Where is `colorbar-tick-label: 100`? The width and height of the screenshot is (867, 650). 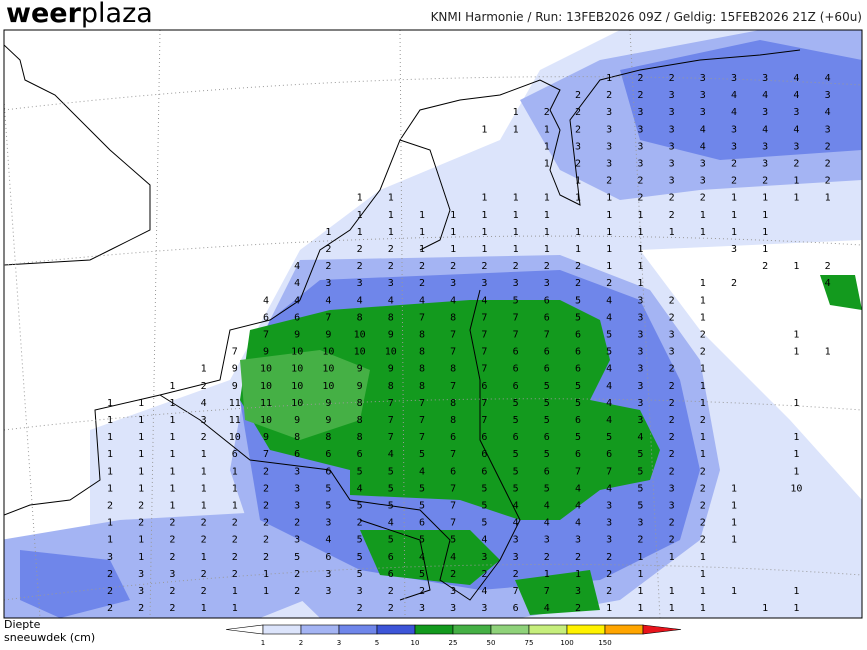
colorbar-tick-label: 100 is located at coordinates (566, 643).